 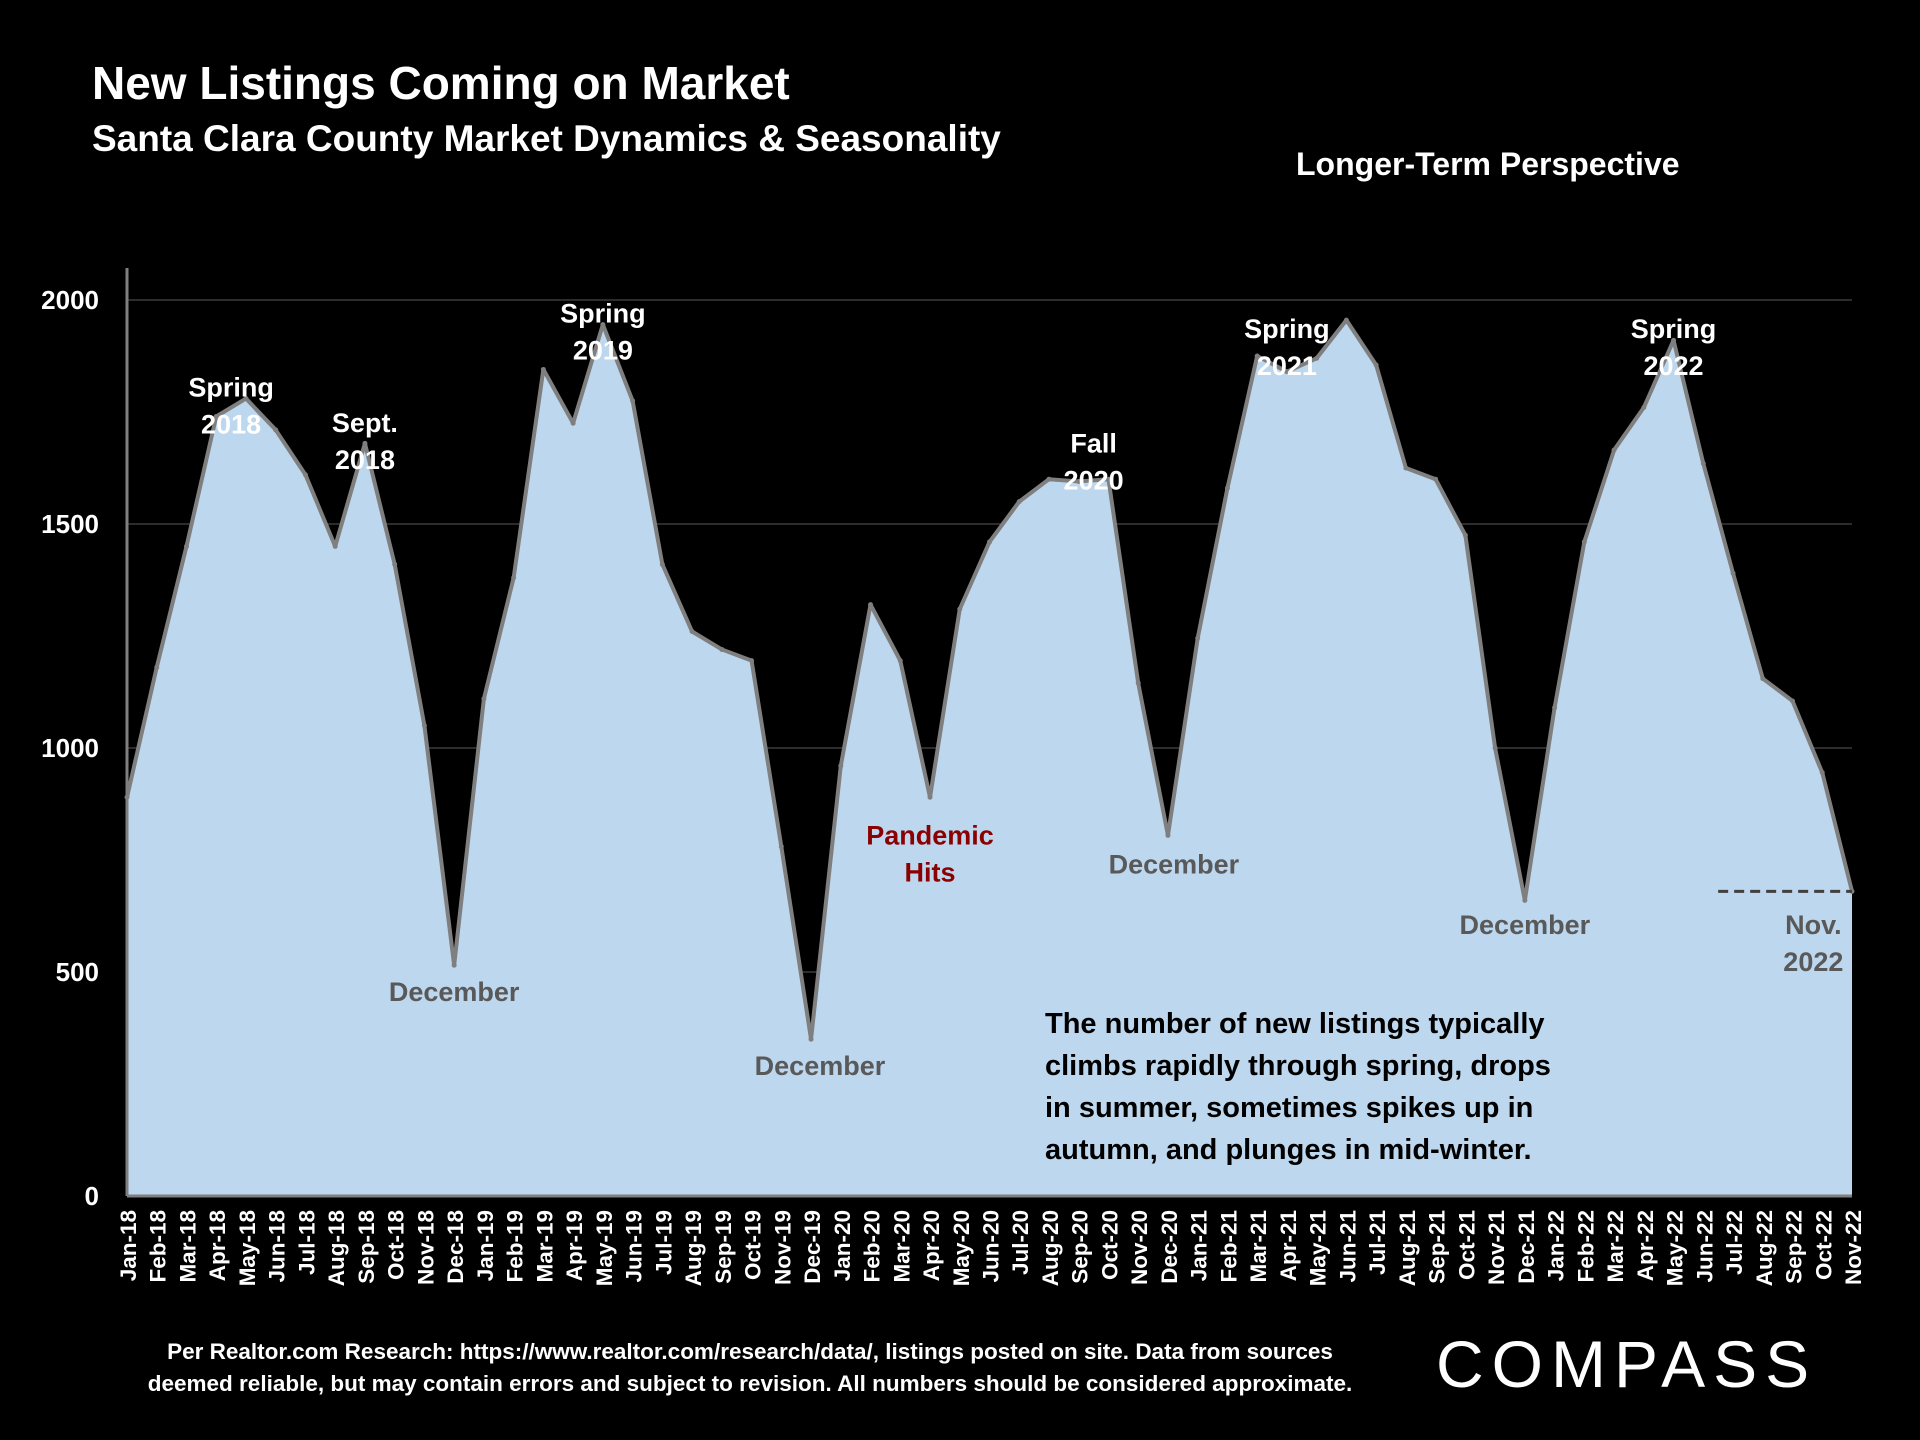 What do you see at coordinates (1734, 1242) in the screenshot?
I see `x-tick-label: Jul-22` at bounding box center [1734, 1242].